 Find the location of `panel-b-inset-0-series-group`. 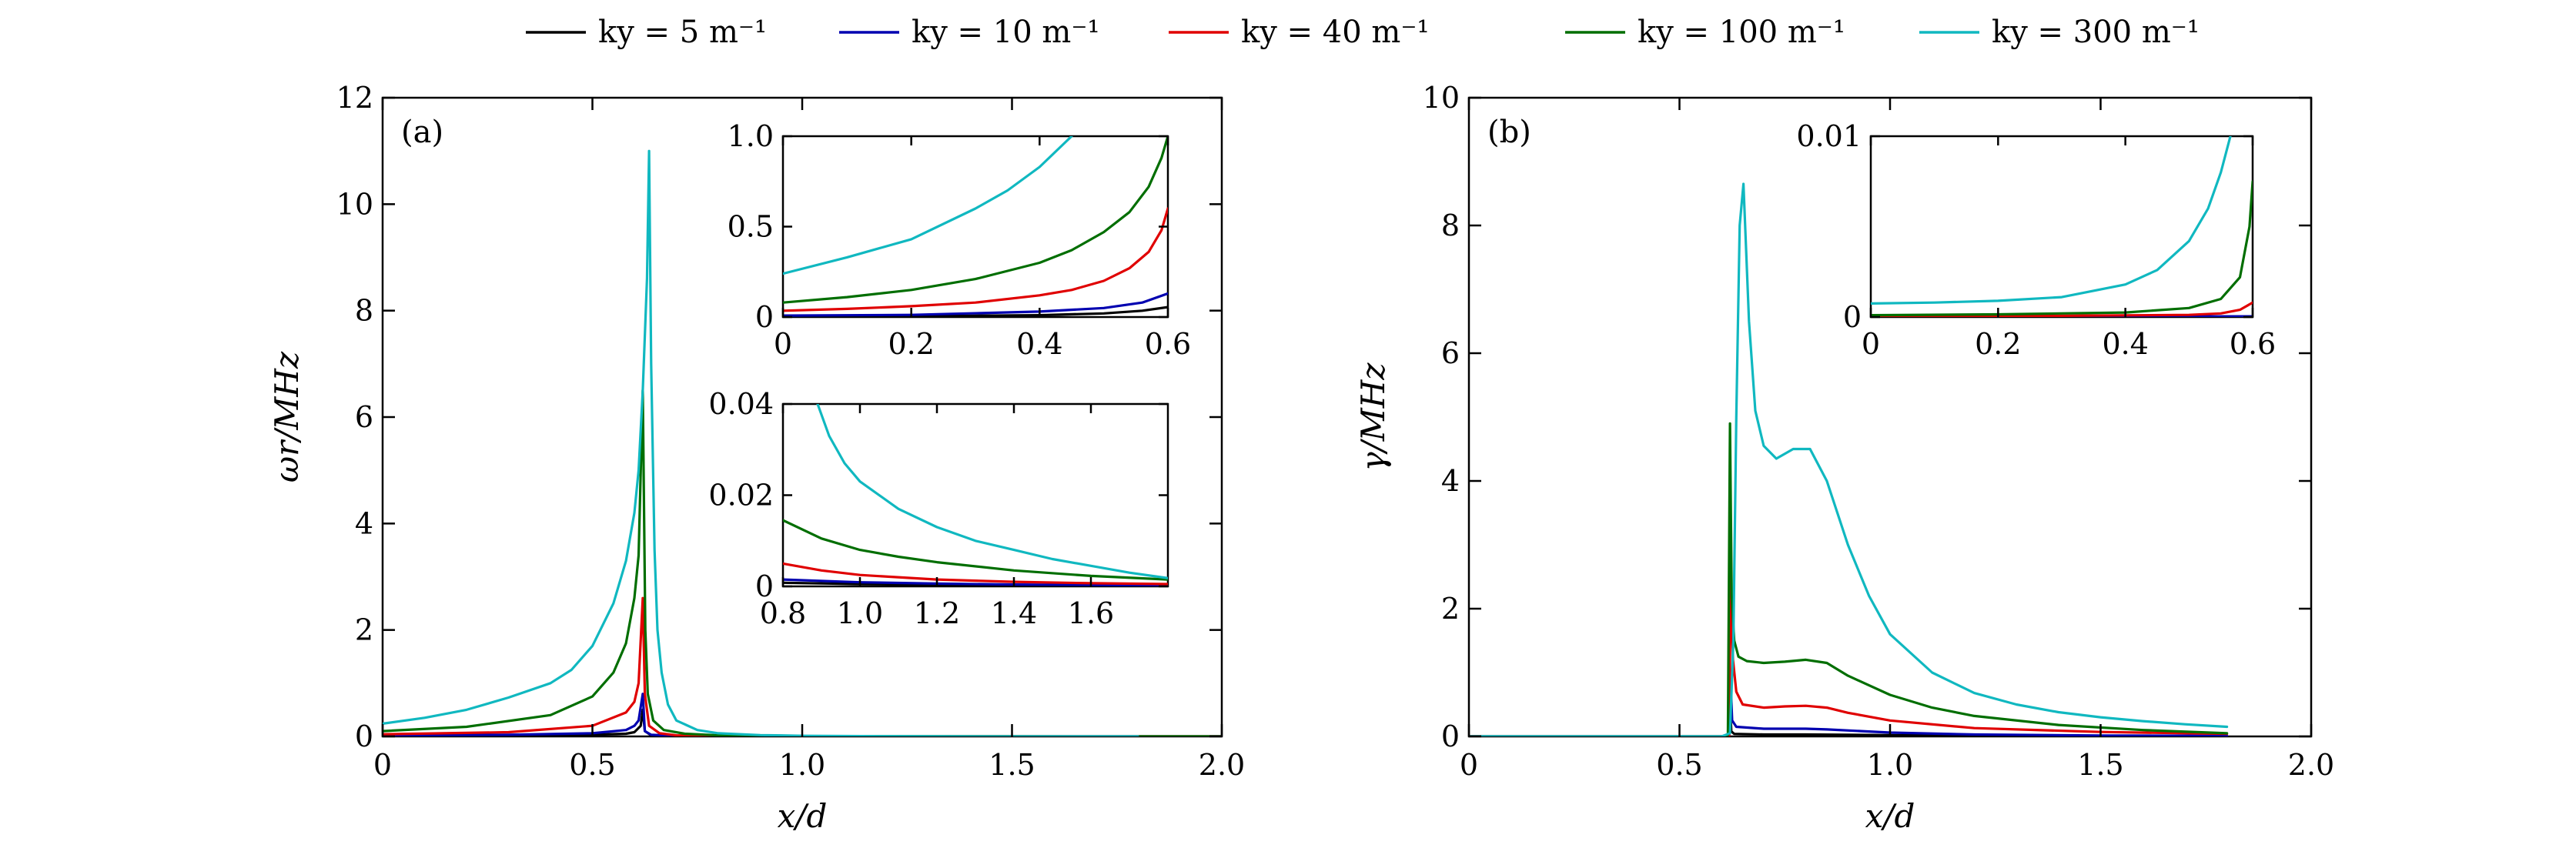

panel-b-inset-0-series-group is located at coordinates (2062, 227).